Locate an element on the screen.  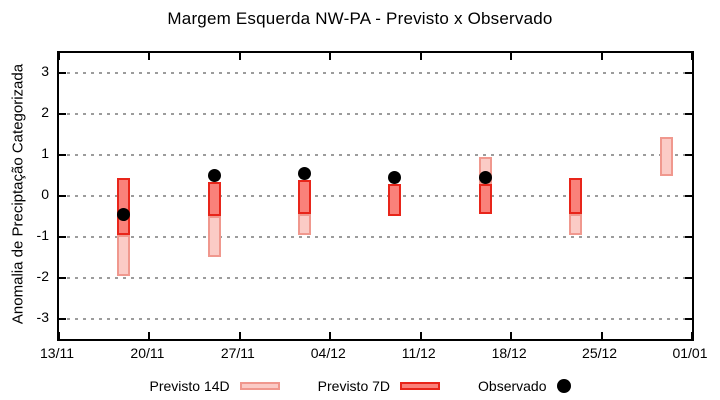
legend-item-previsto-14d: Previsto 14D is located at coordinates (215, 386).